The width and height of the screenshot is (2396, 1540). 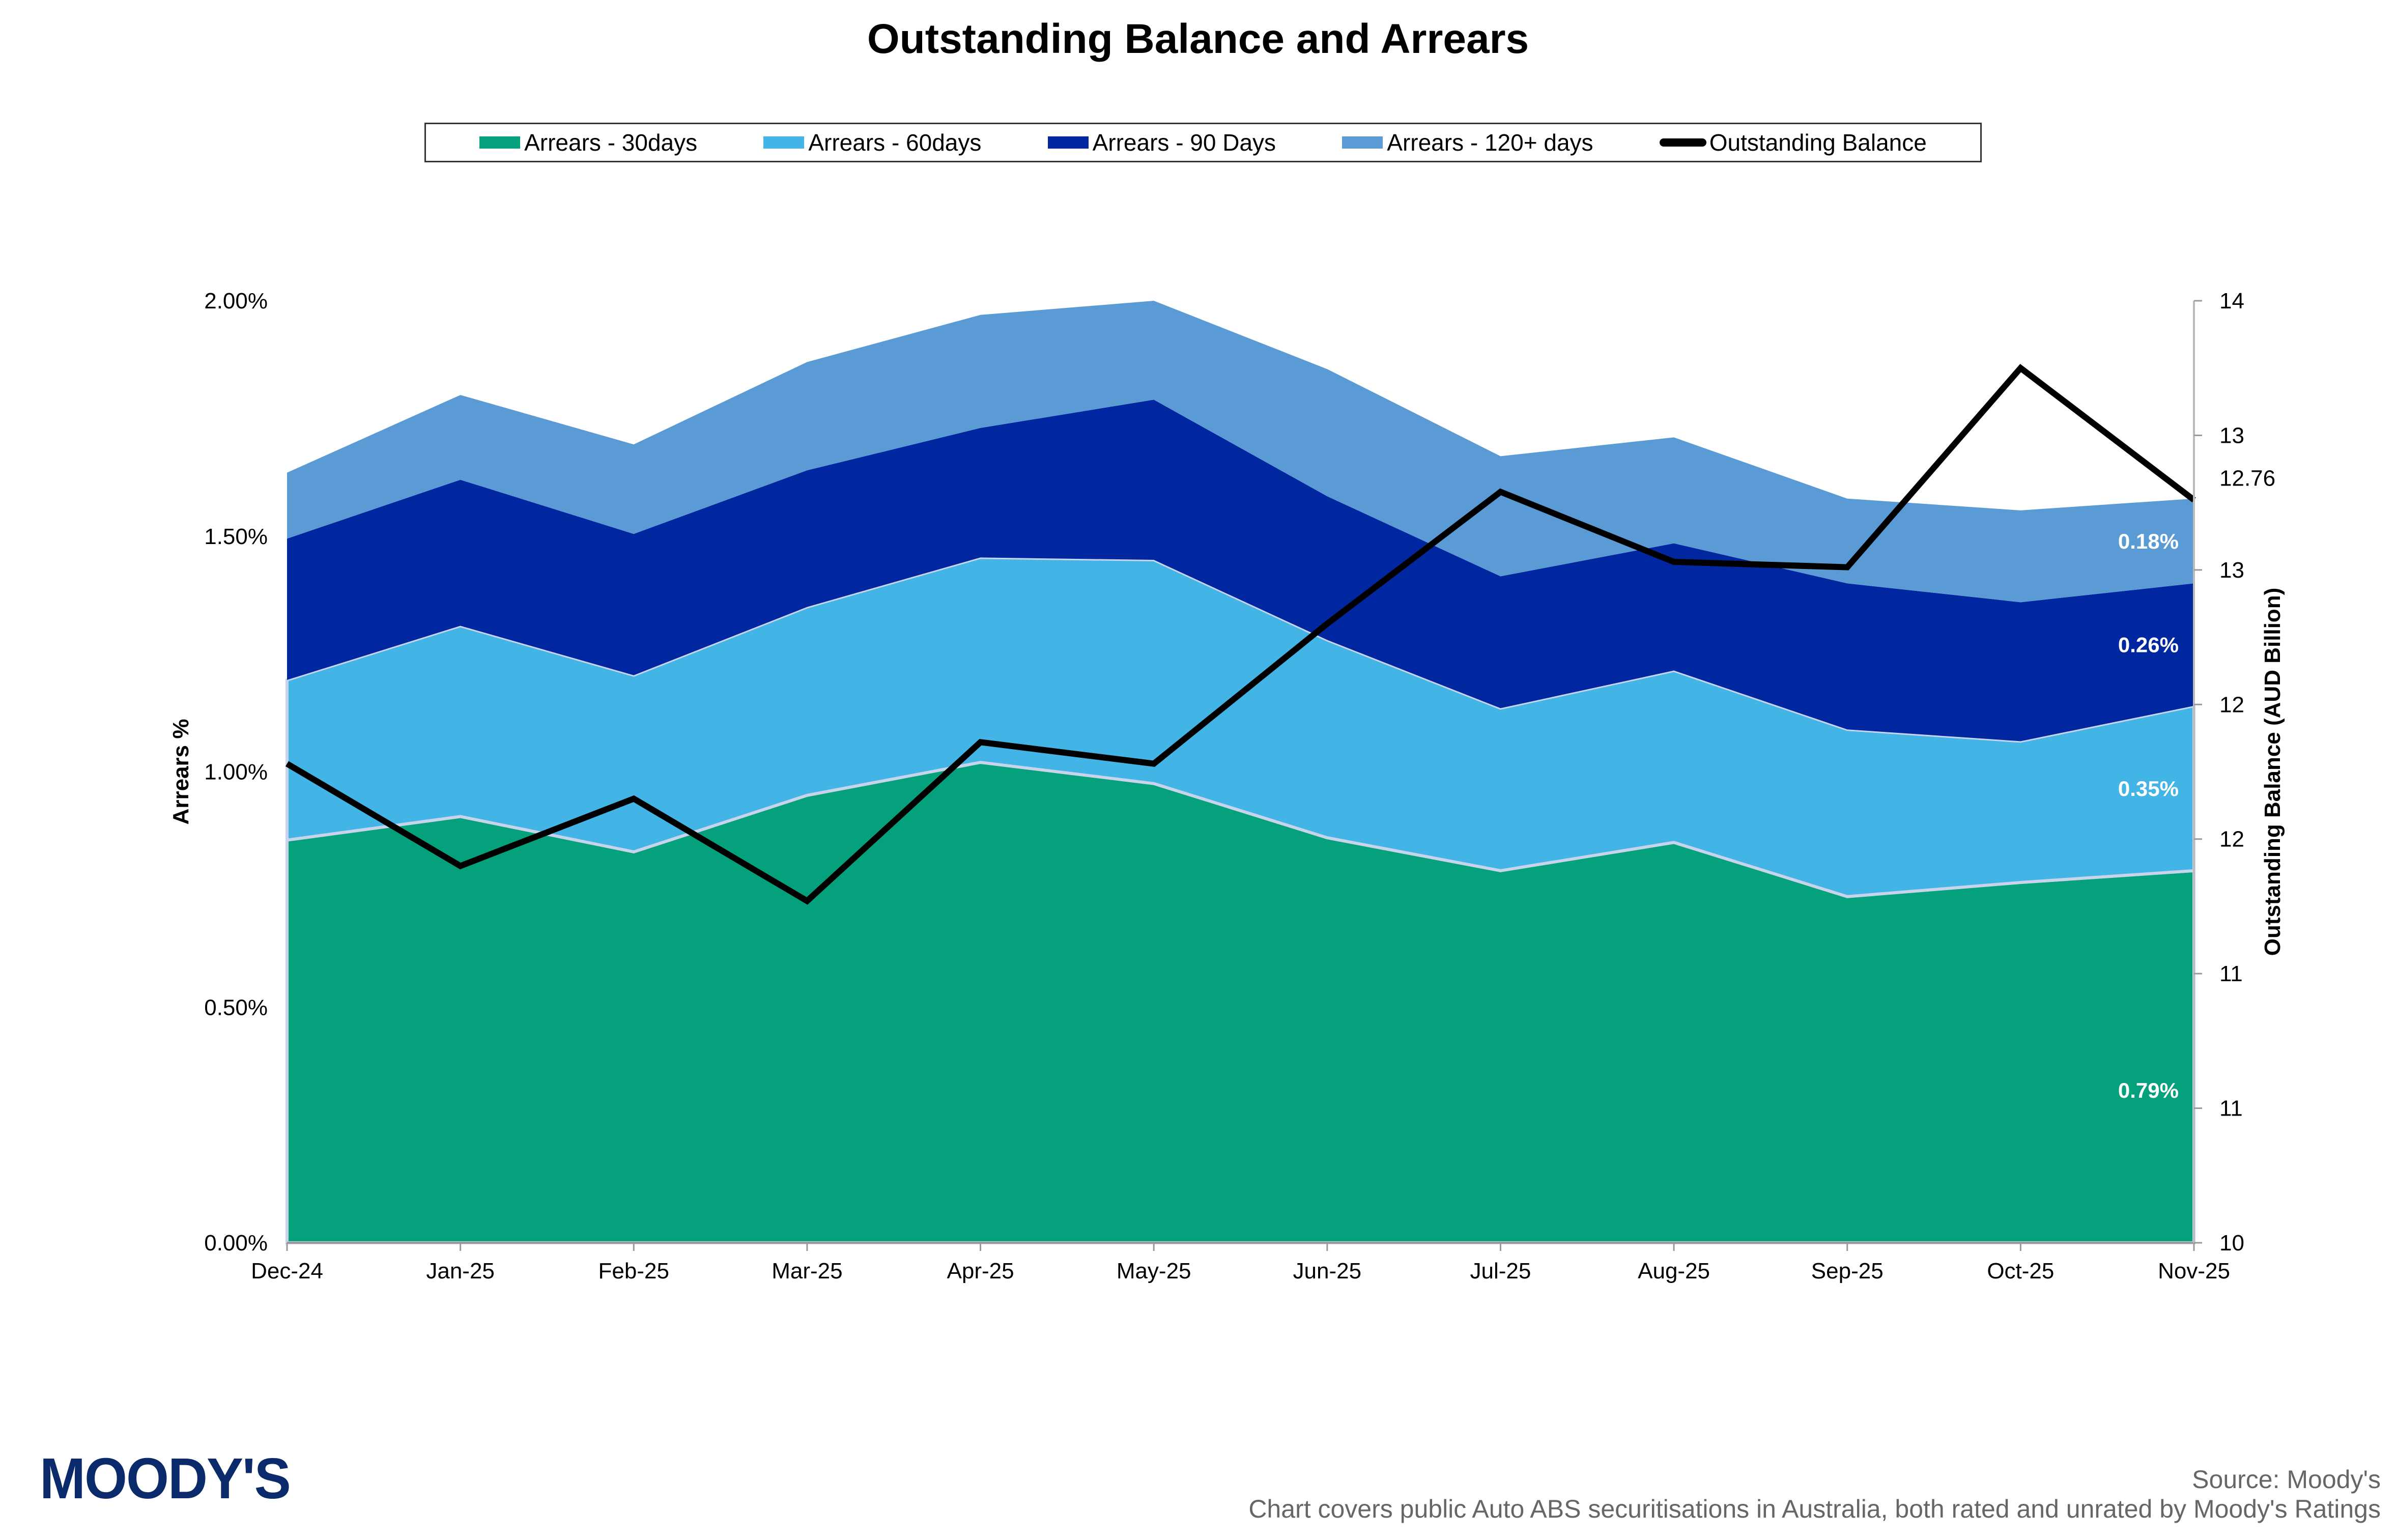 I want to click on legend-label: Arrears - 120+ days, so click(x=1490, y=142).